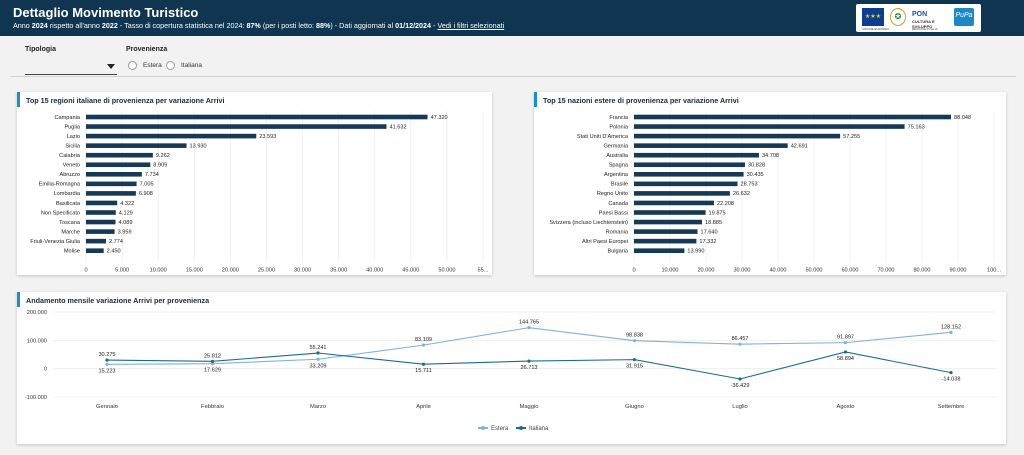 This screenshot has width=1024, height=455. I want to click on category-label: Veneto, so click(71, 166).